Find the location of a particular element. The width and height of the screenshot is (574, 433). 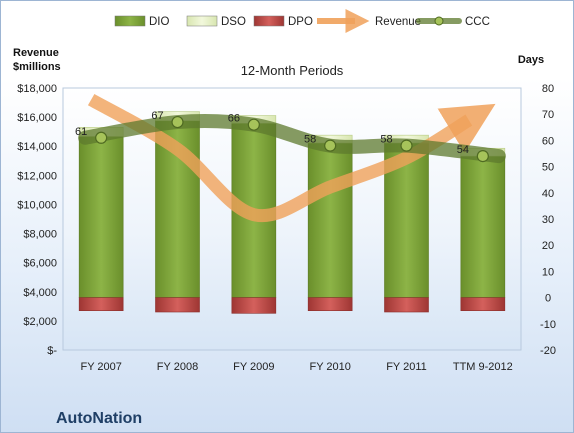

x-tick-label: FY 2007 is located at coordinates (100, 367).